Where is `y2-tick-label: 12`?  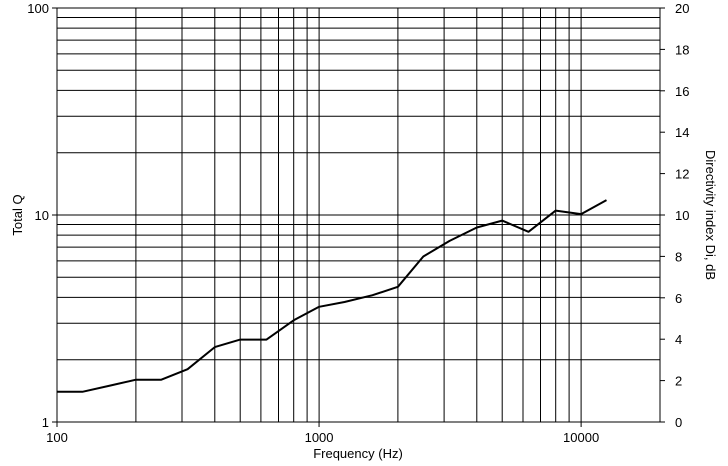 y2-tick-label: 12 is located at coordinates (682, 174).